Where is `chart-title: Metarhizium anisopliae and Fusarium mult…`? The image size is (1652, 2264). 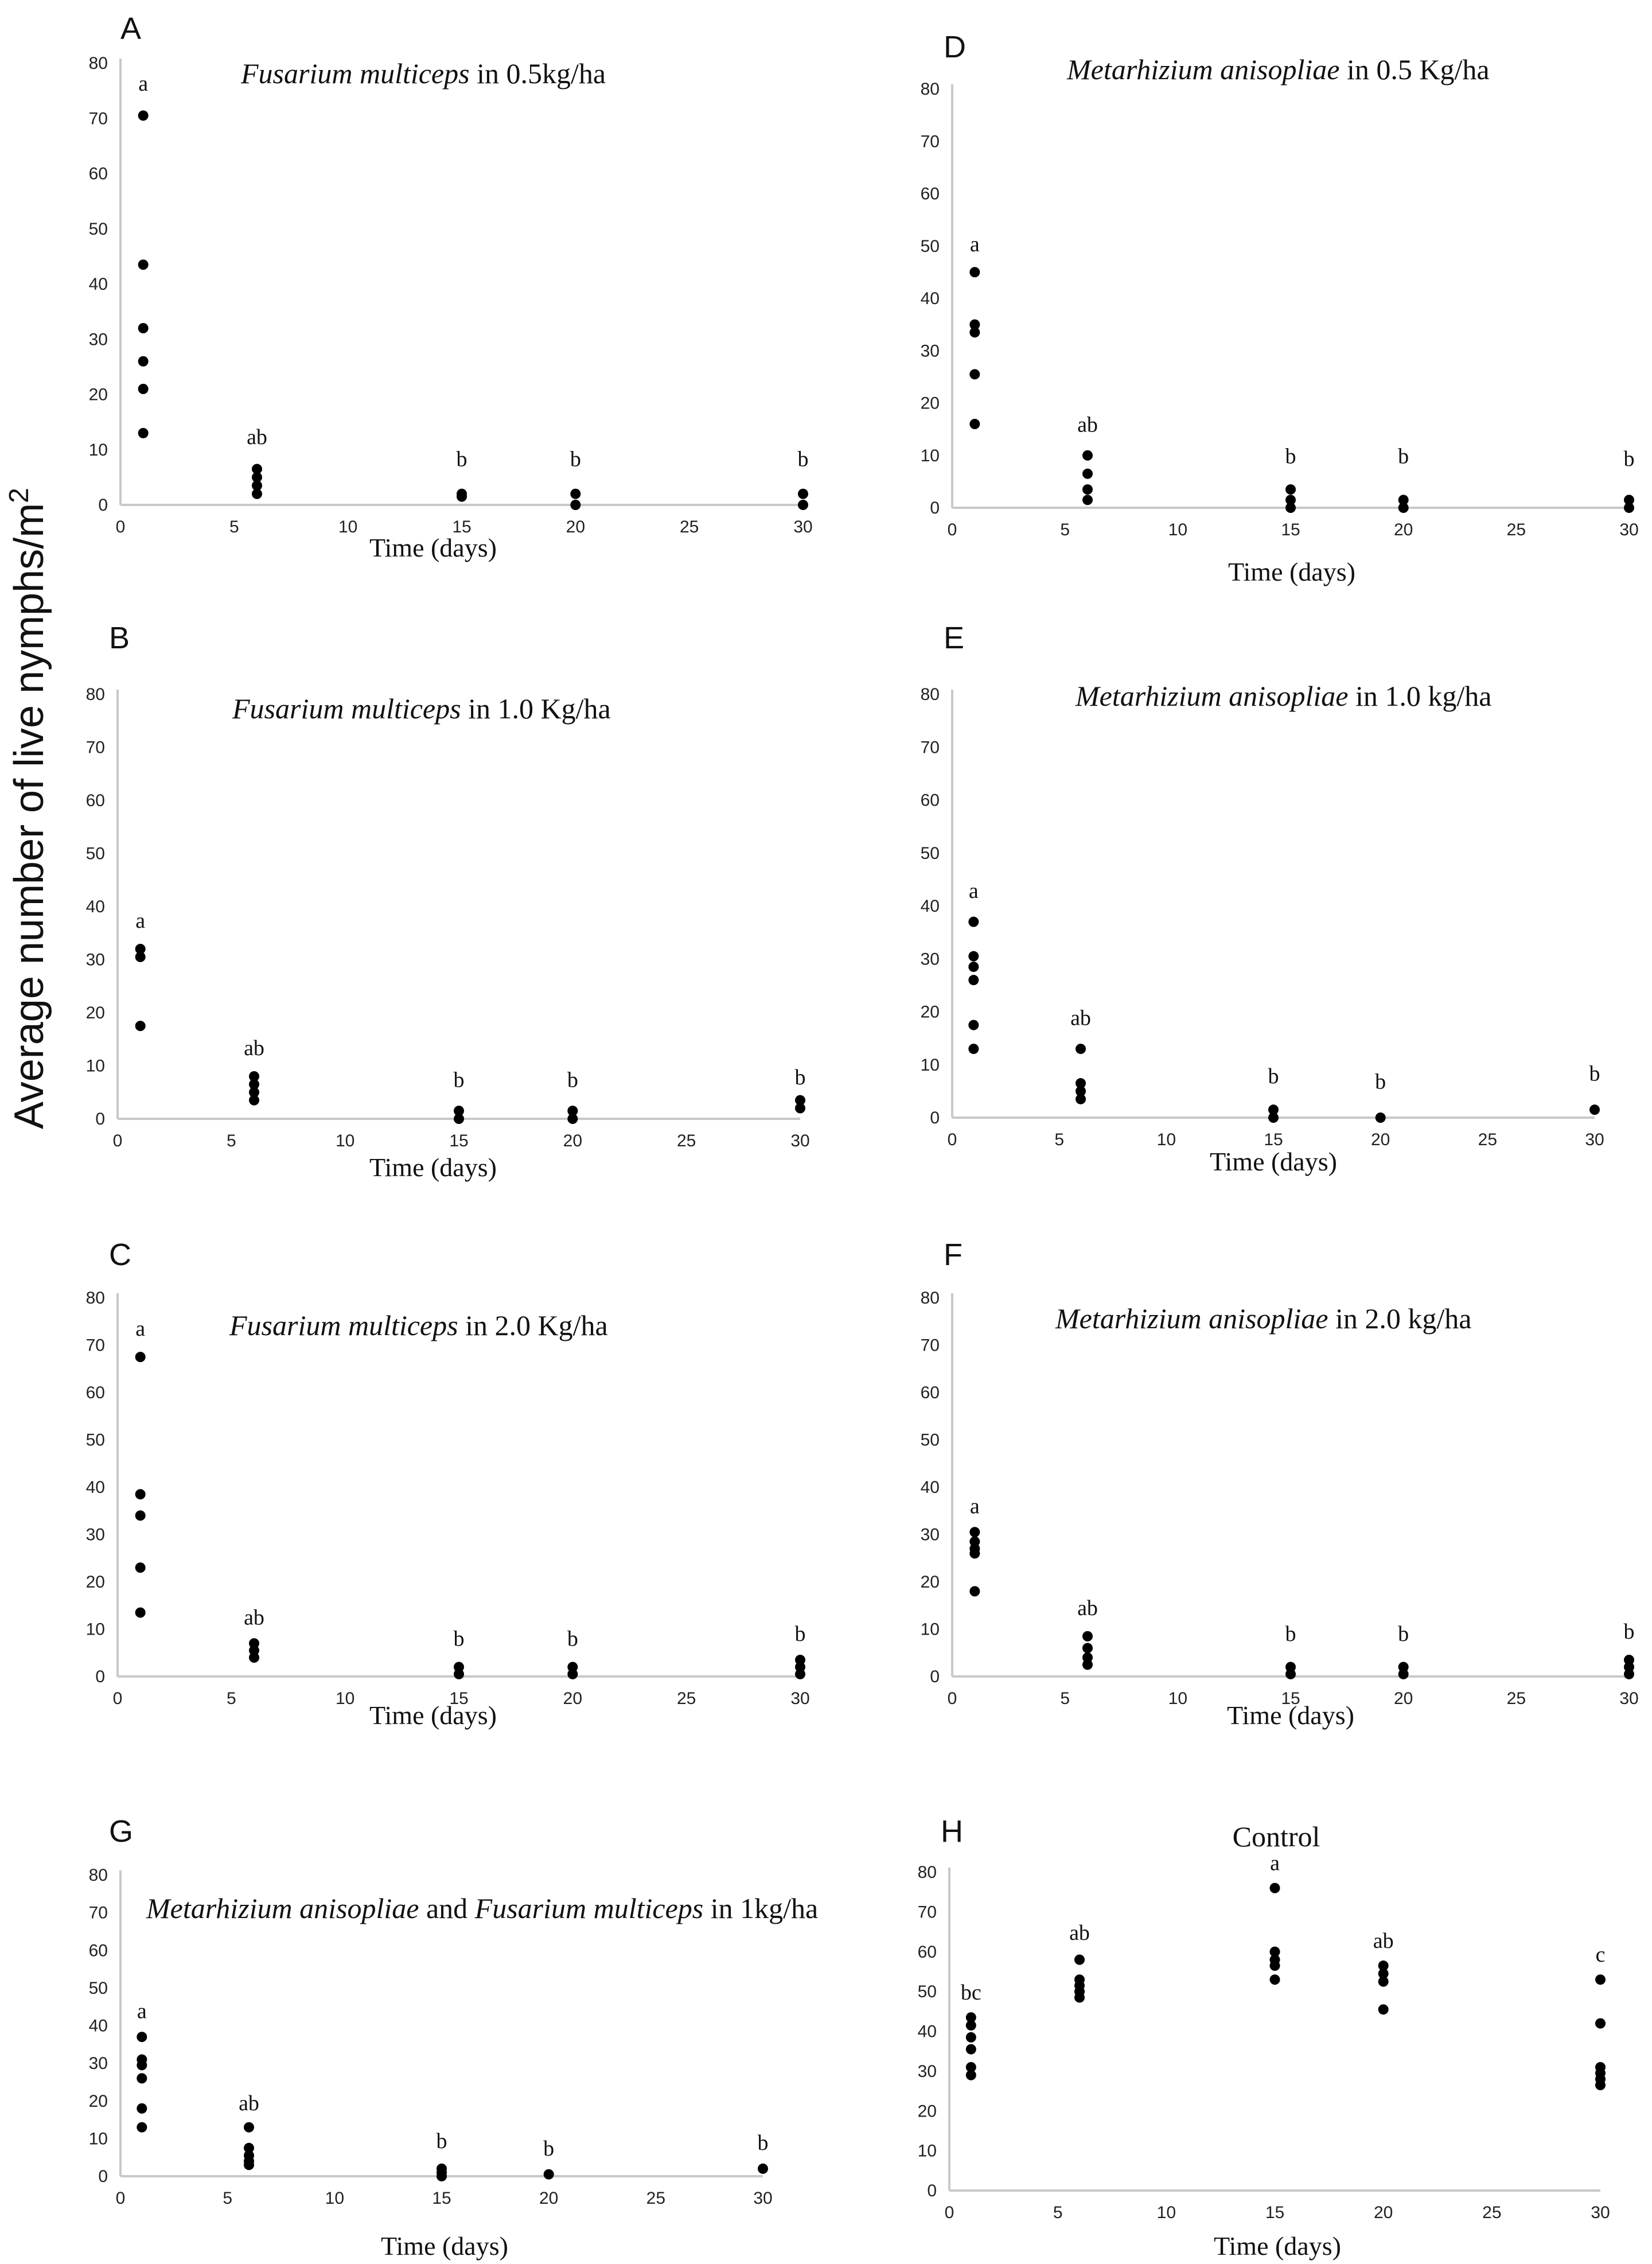
chart-title: Metarhizium anisopliae and Fusarium mult… is located at coordinates (482, 1908).